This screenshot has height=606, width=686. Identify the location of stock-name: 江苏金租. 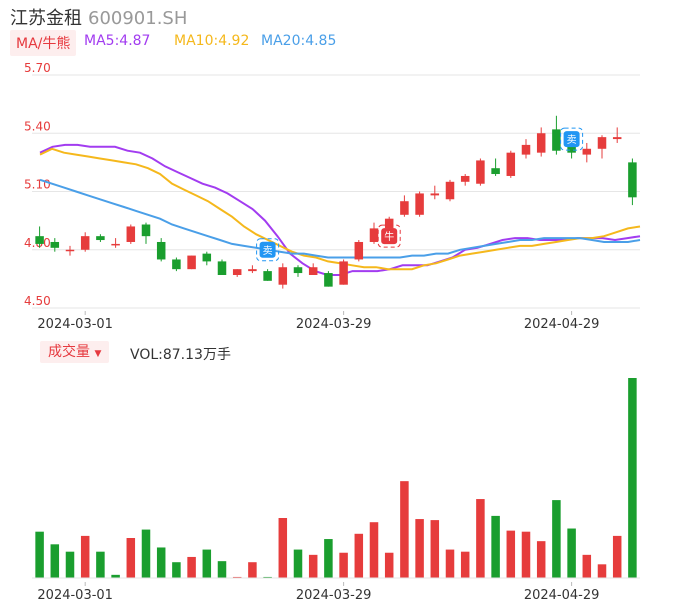
(46, 18).